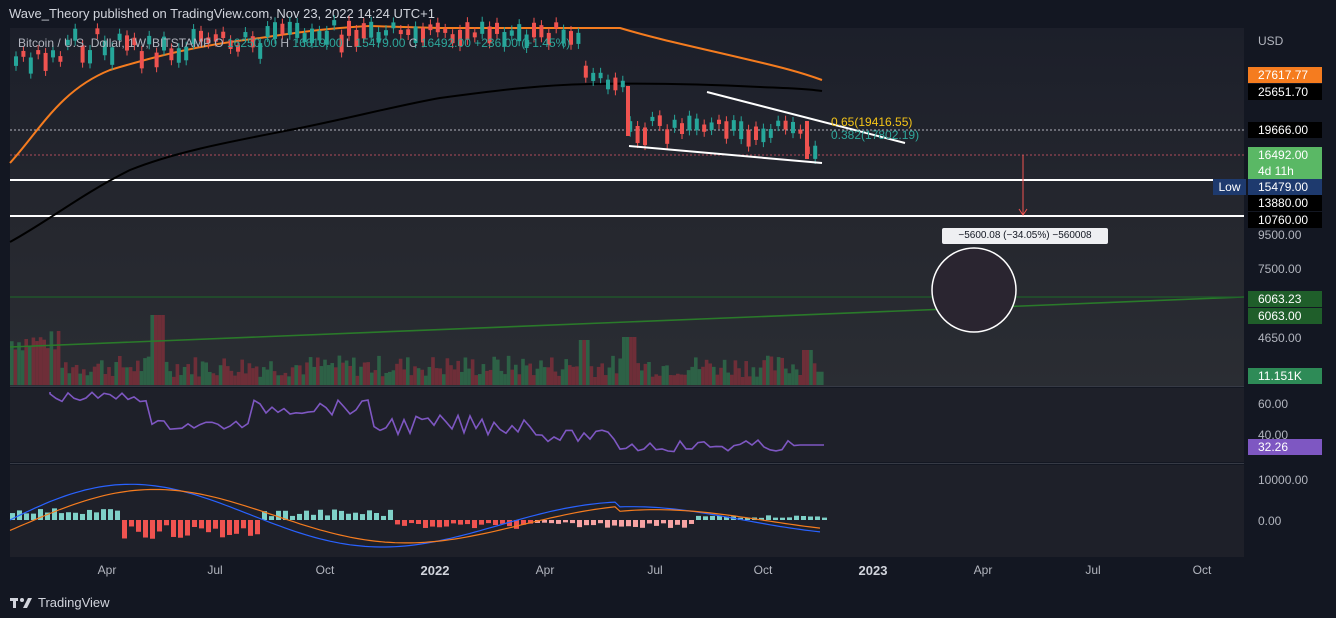  Describe the element at coordinates (1285, 220) in the screenshot. I see `price-tag-10760: 10760.00` at that location.